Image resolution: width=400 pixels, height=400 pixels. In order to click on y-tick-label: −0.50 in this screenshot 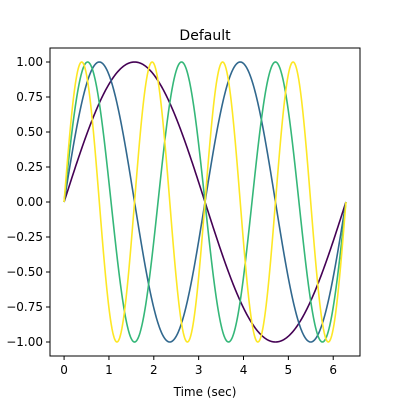, I will do `click(24, 272)`.